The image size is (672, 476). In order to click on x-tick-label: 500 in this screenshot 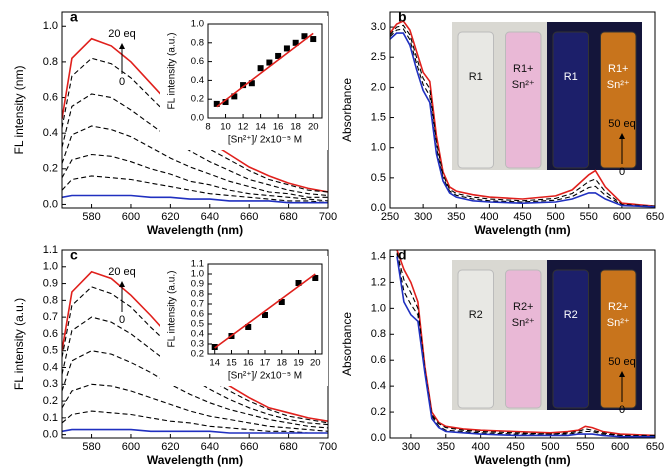, I will do `click(555, 217)`.